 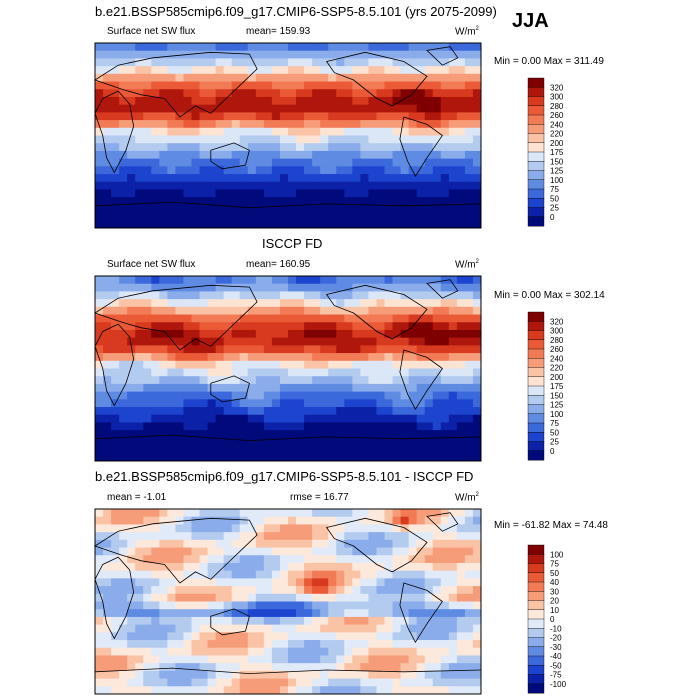 What do you see at coordinates (552, 217) in the screenshot?
I see `colorbar-tick-label: 0` at bounding box center [552, 217].